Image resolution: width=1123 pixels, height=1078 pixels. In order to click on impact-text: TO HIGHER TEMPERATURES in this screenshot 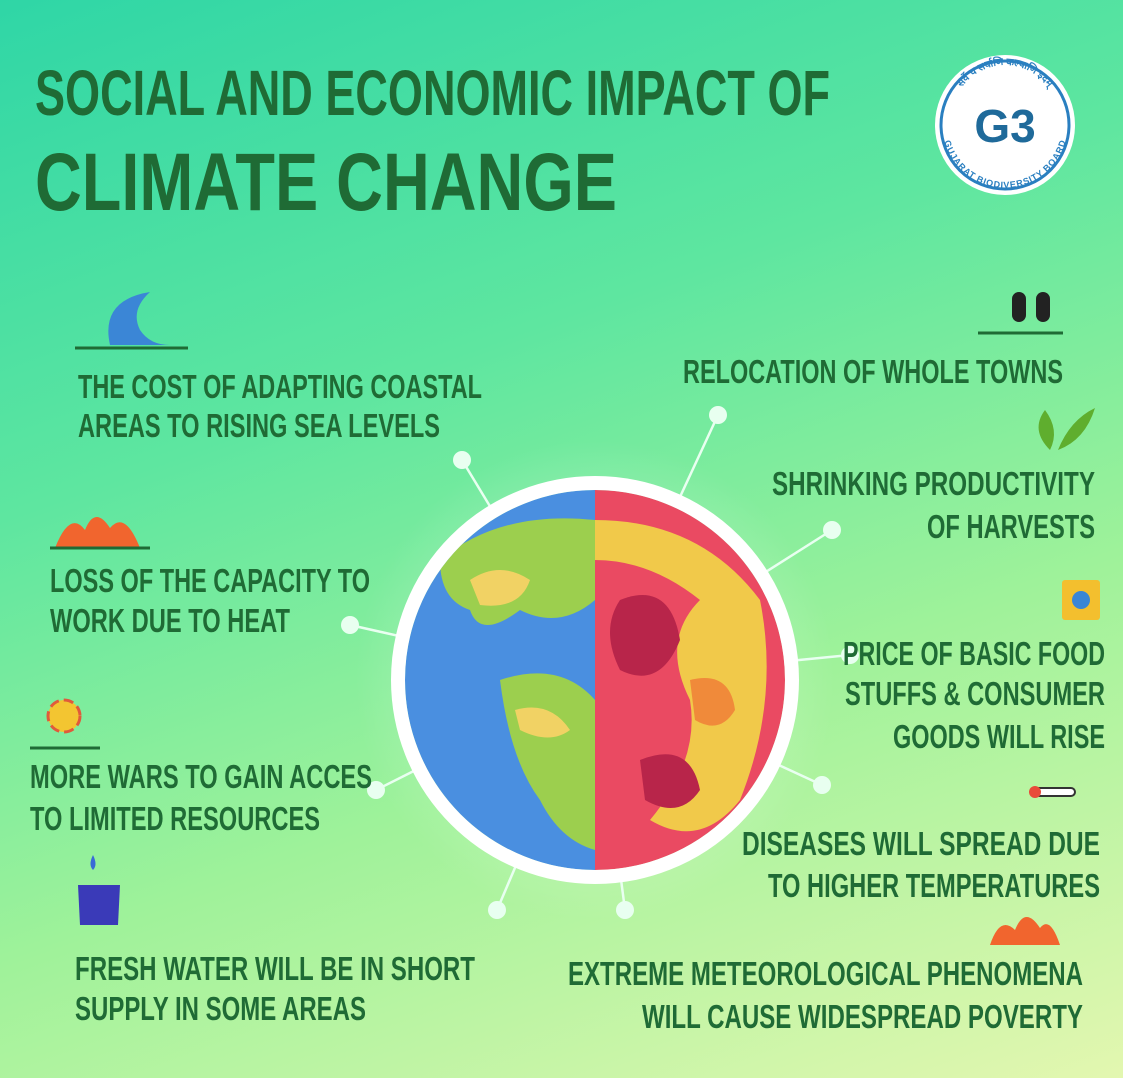, I will do `click(934, 885)`.